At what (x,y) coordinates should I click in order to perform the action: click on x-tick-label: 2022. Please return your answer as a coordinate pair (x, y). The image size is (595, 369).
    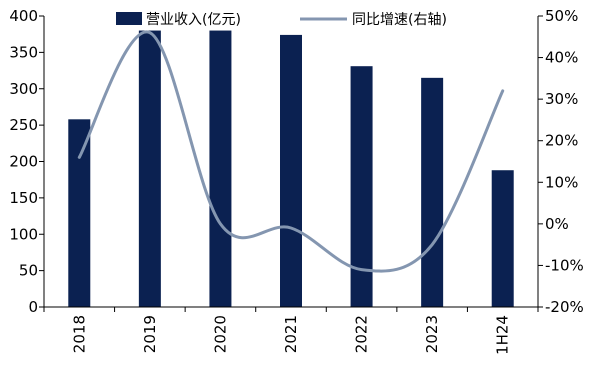
    Looking at the image, I should click on (362, 334).